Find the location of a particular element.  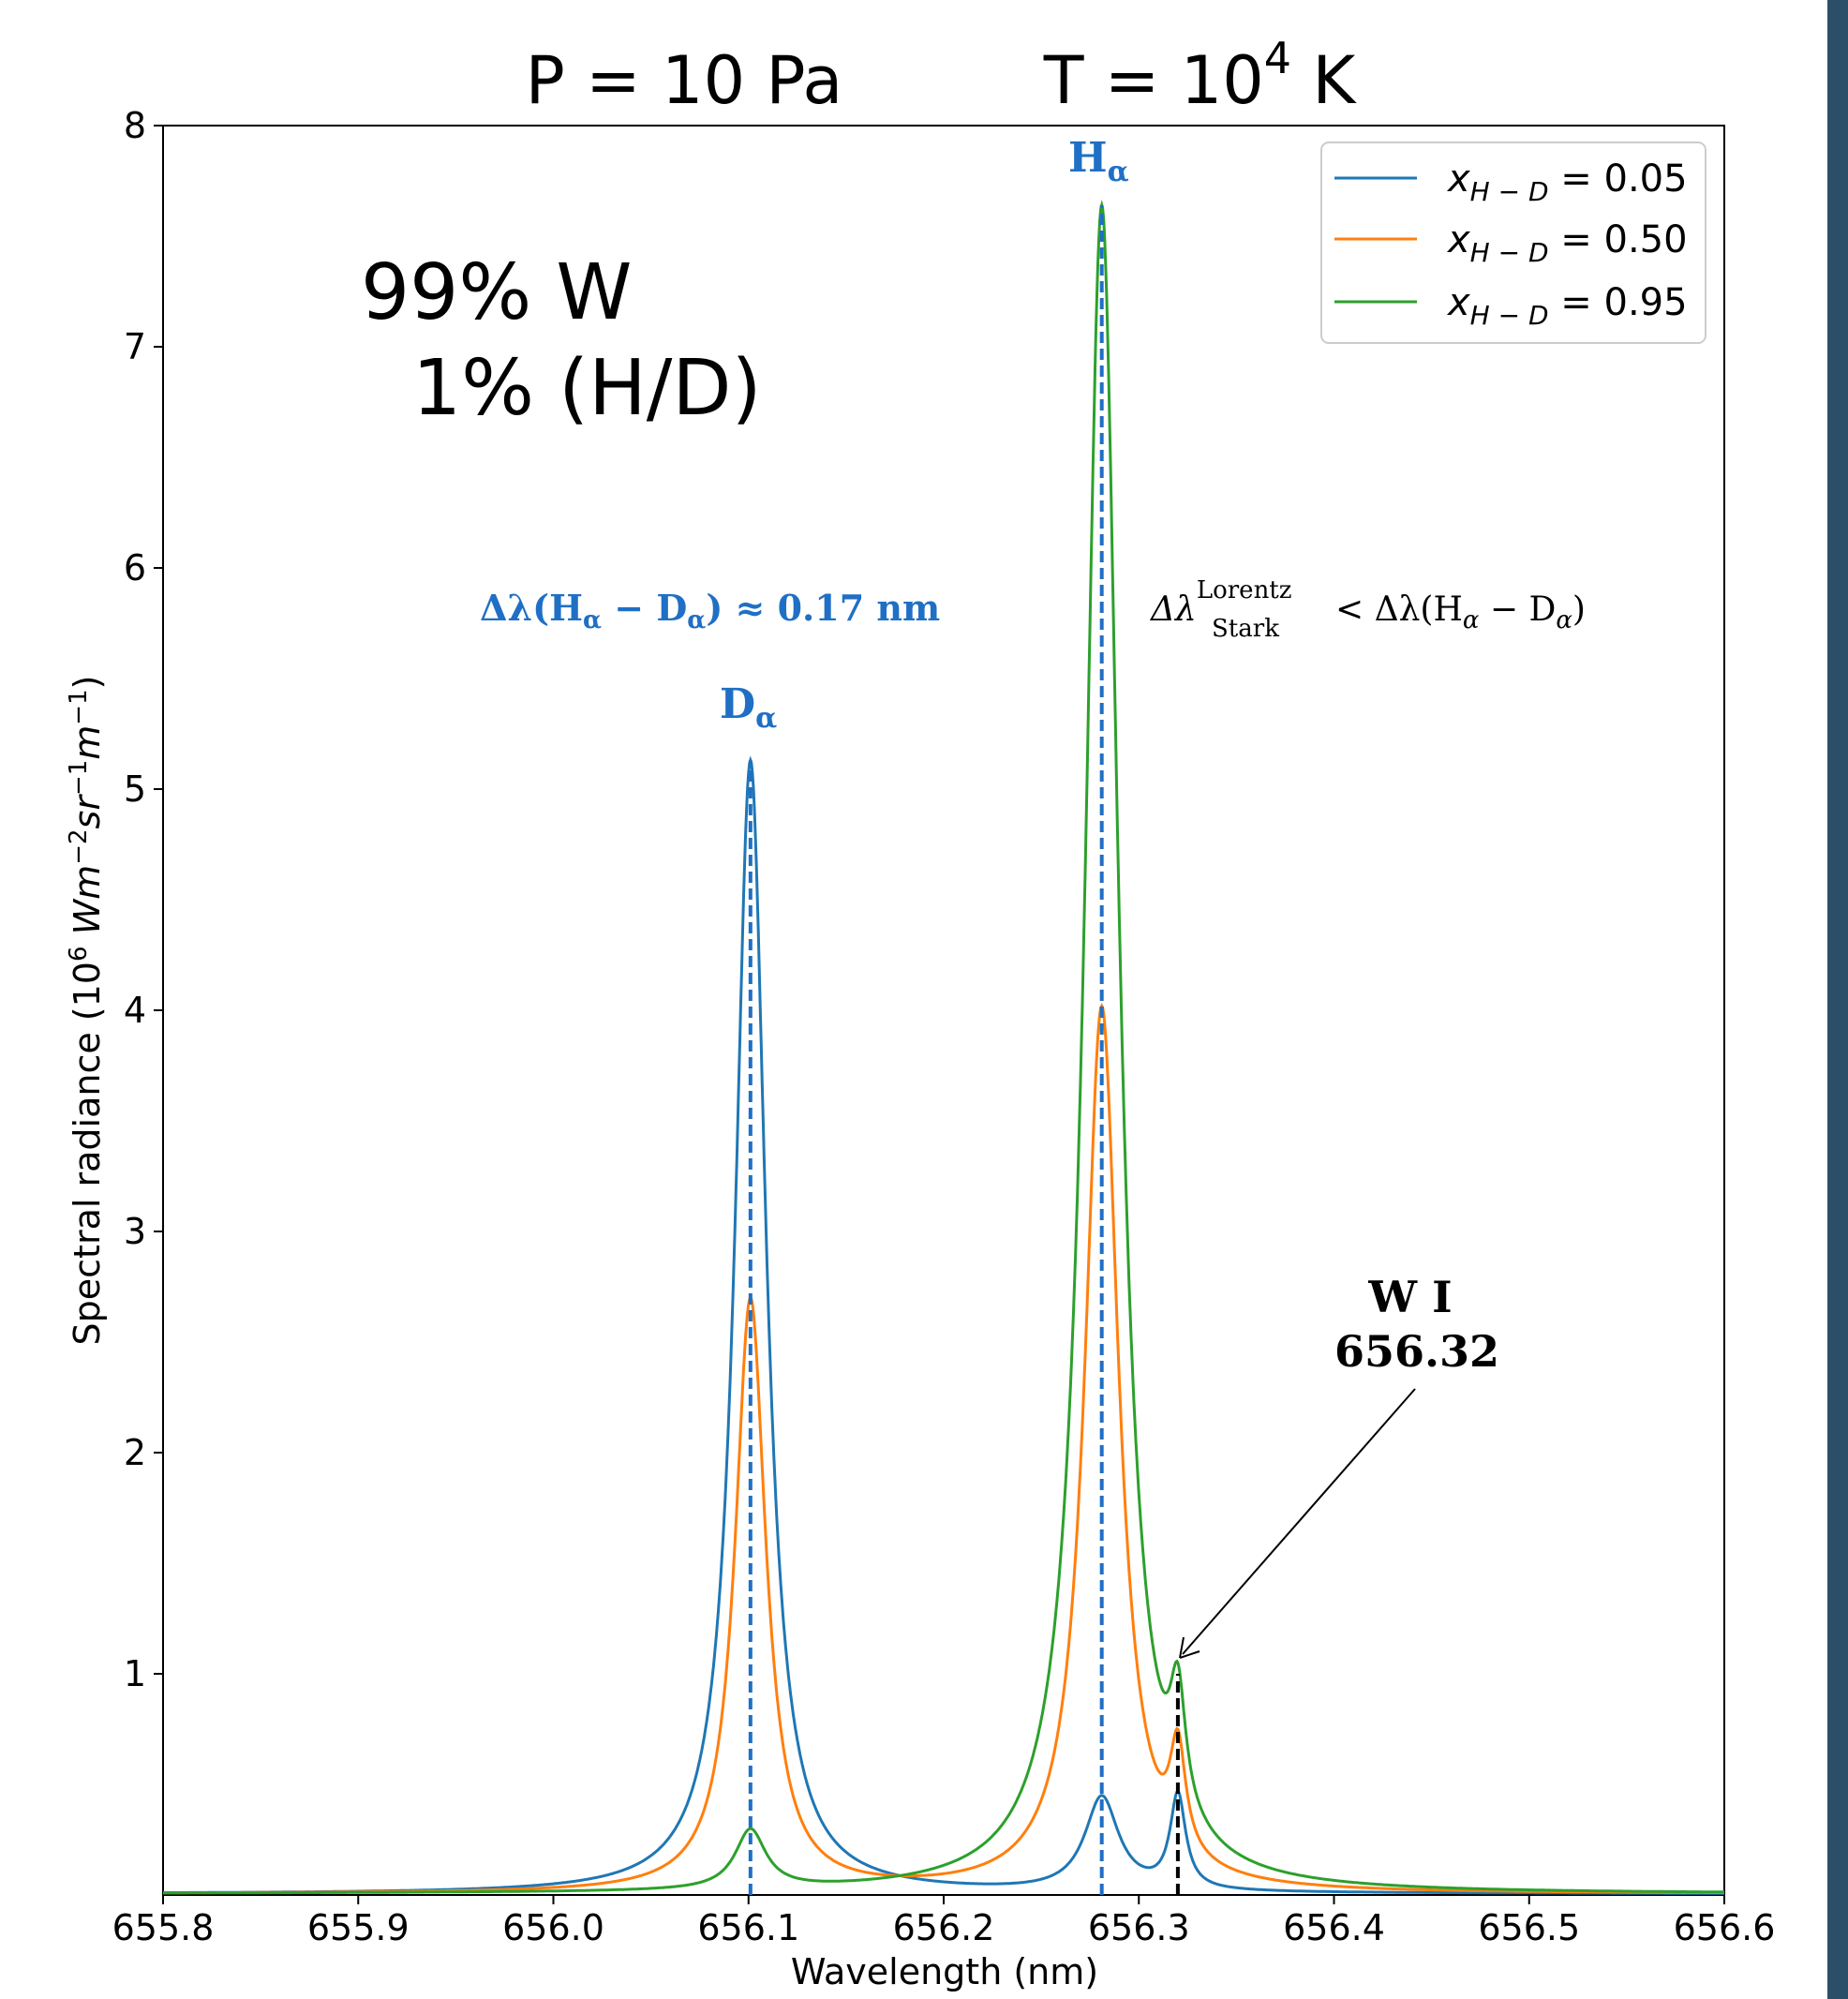

composition-line2: 1% (H/D) is located at coordinates (587, 388).